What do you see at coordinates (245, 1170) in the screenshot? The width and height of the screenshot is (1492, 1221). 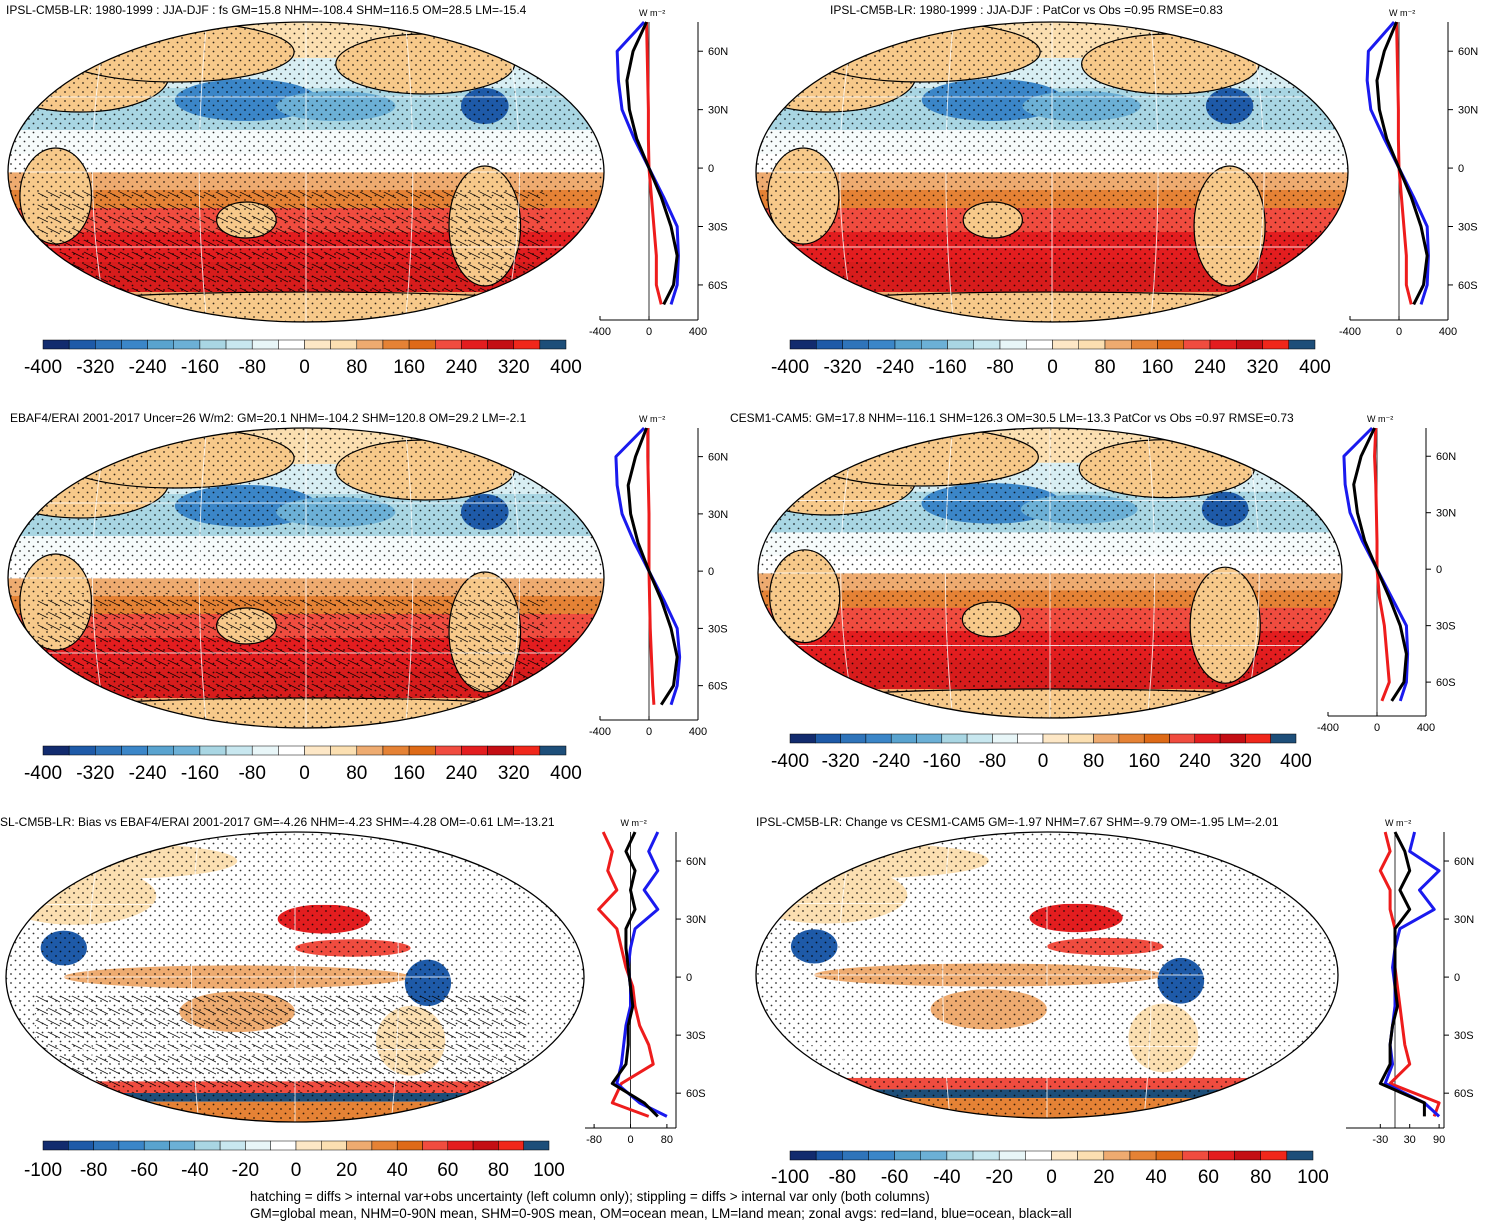 I see `colorbar-label: -20` at bounding box center [245, 1170].